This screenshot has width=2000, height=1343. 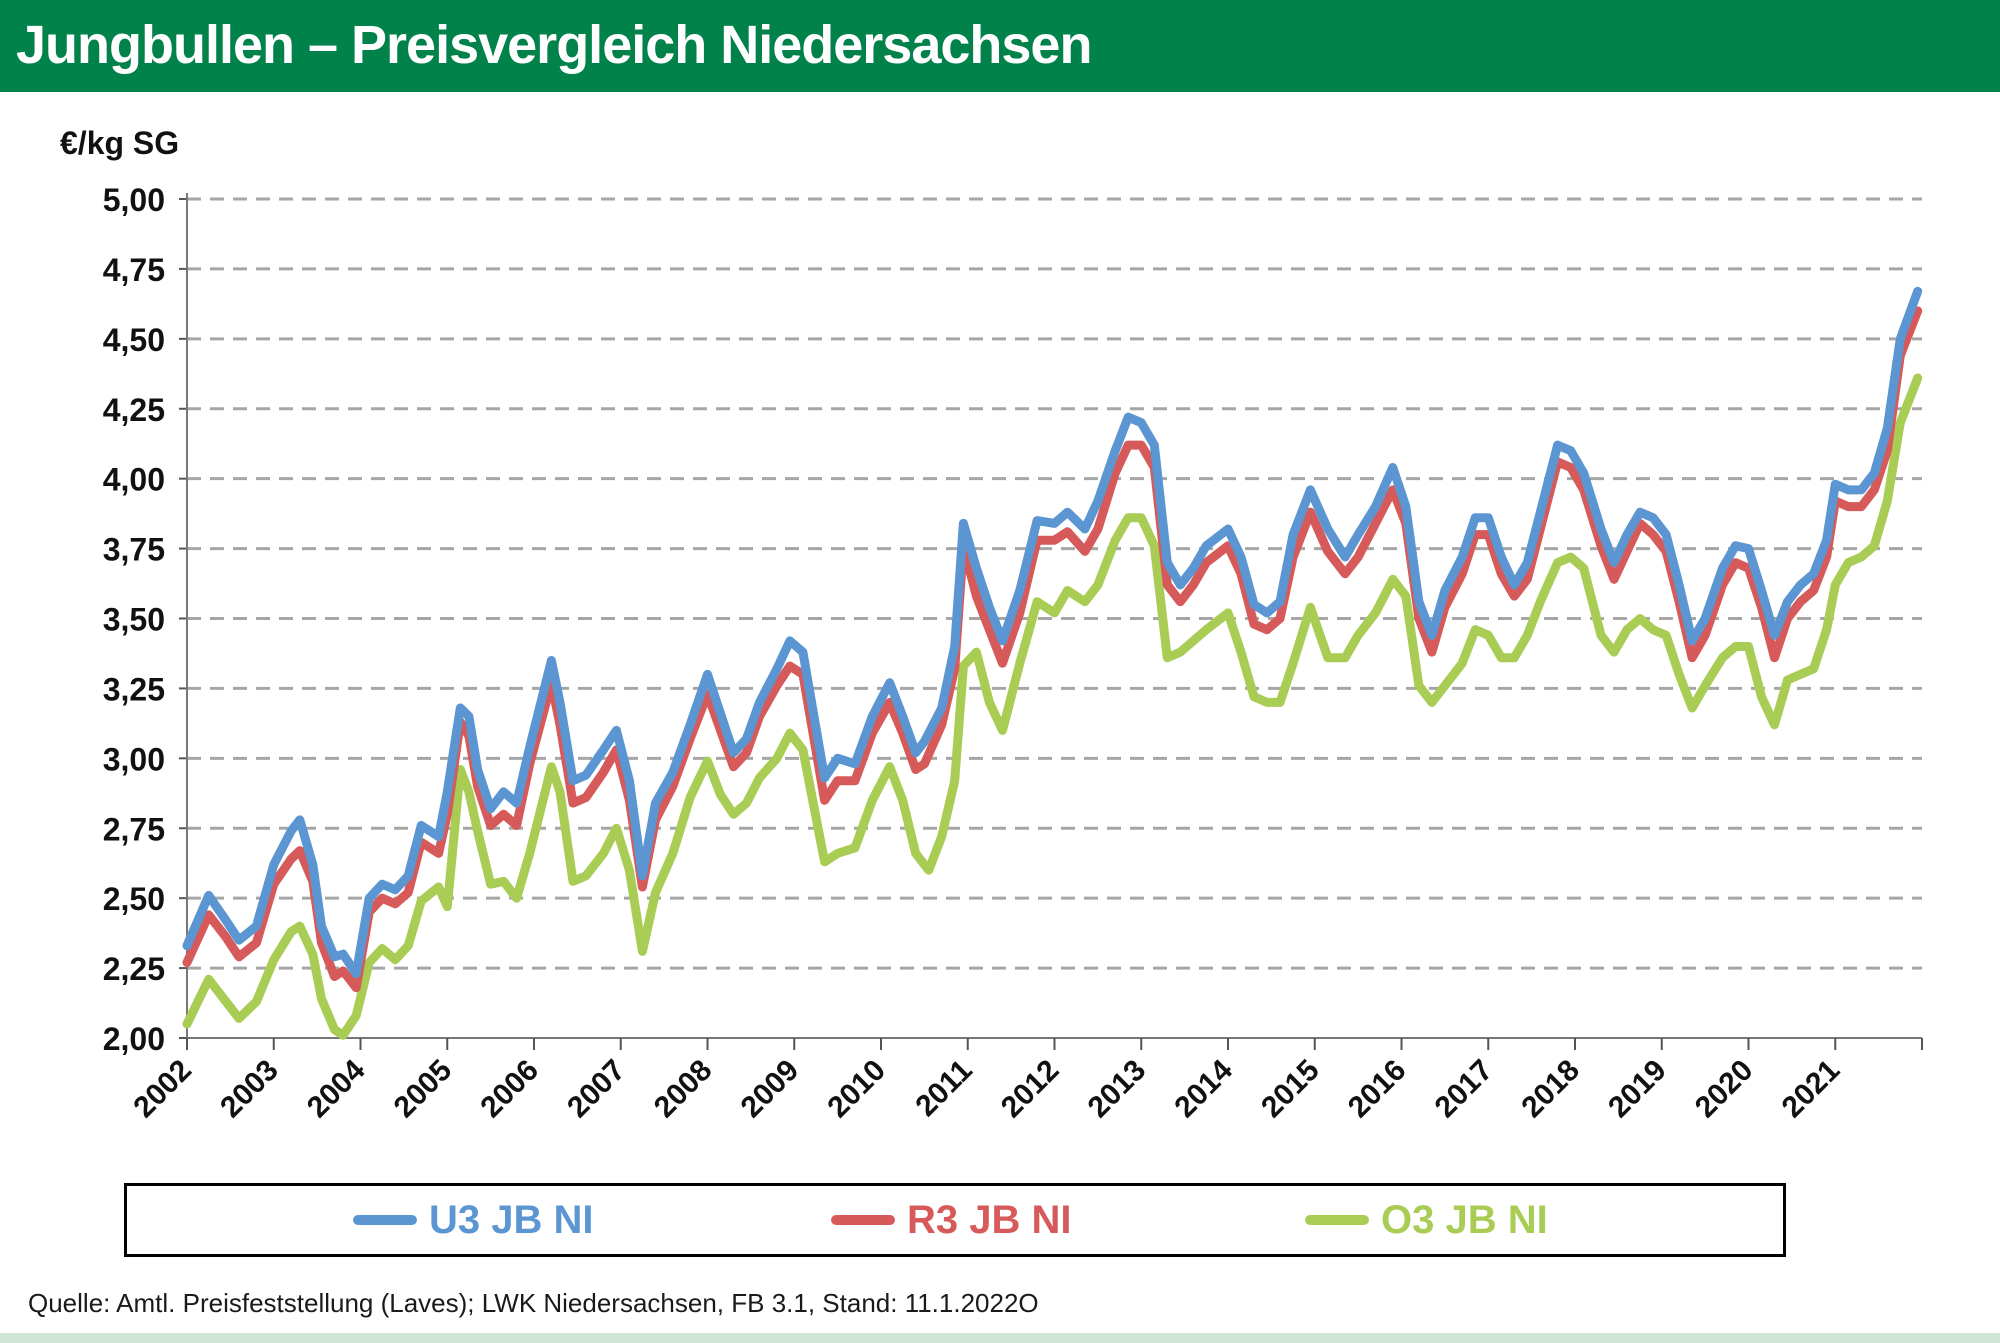 I want to click on x-tick-label: 2015, so click(x=1290, y=1089).